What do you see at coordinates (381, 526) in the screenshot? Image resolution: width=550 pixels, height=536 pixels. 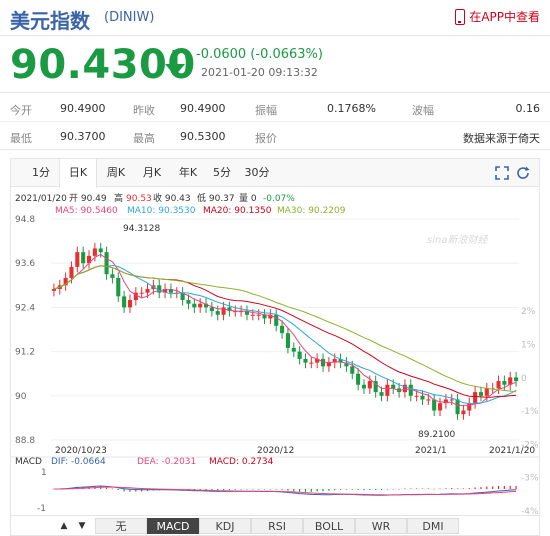 I see `indicator-wr: WR` at bounding box center [381, 526].